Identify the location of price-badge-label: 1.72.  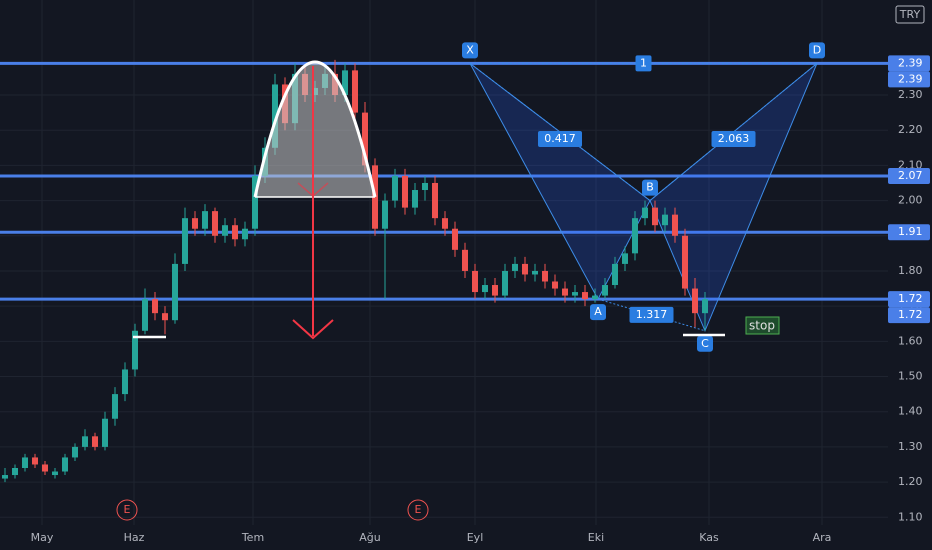
(910, 314).